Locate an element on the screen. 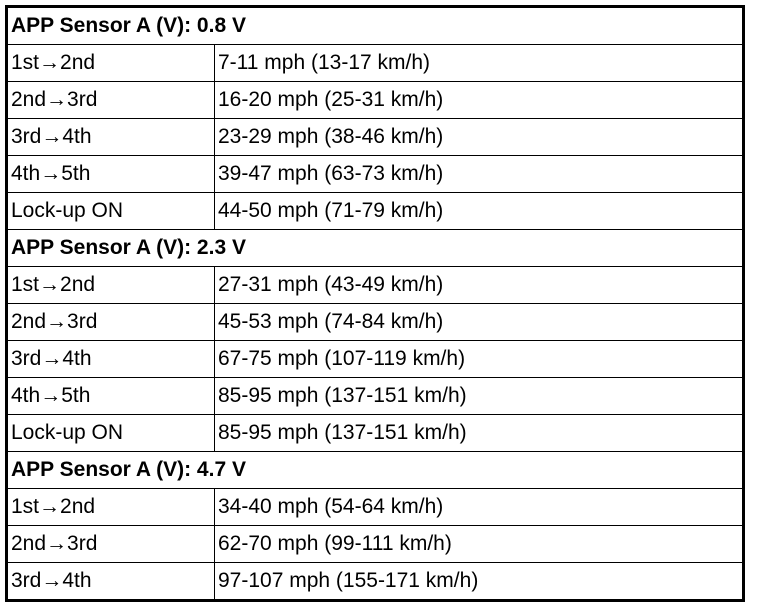 The height and width of the screenshot is (602, 768). speed-cell: 62-70 mph (99-111 km/h) is located at coordinates (479, 544).